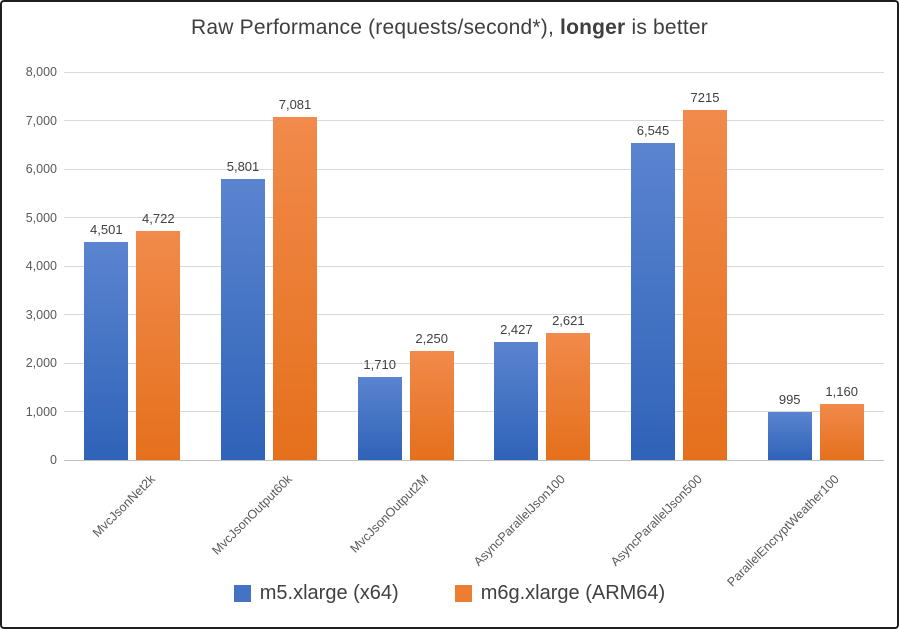  I want to click on chart-legend: m5.xlarge (x64) m6g.xlarge (ARM64), so click(449, 593).